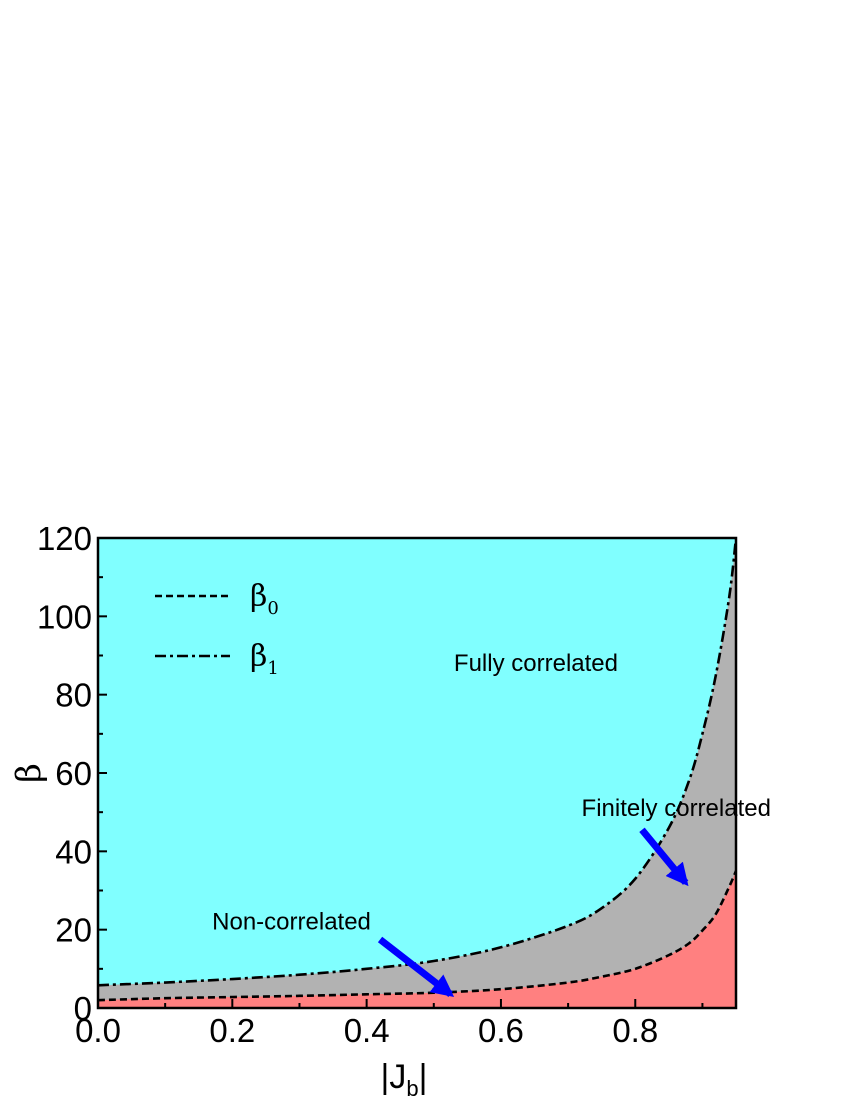 The image size is (850, 1100). What do you see at coordinates (291, 922) in the screenshot?
I see `region-annotation: Non-correlated` at bounding box center [291, 922].